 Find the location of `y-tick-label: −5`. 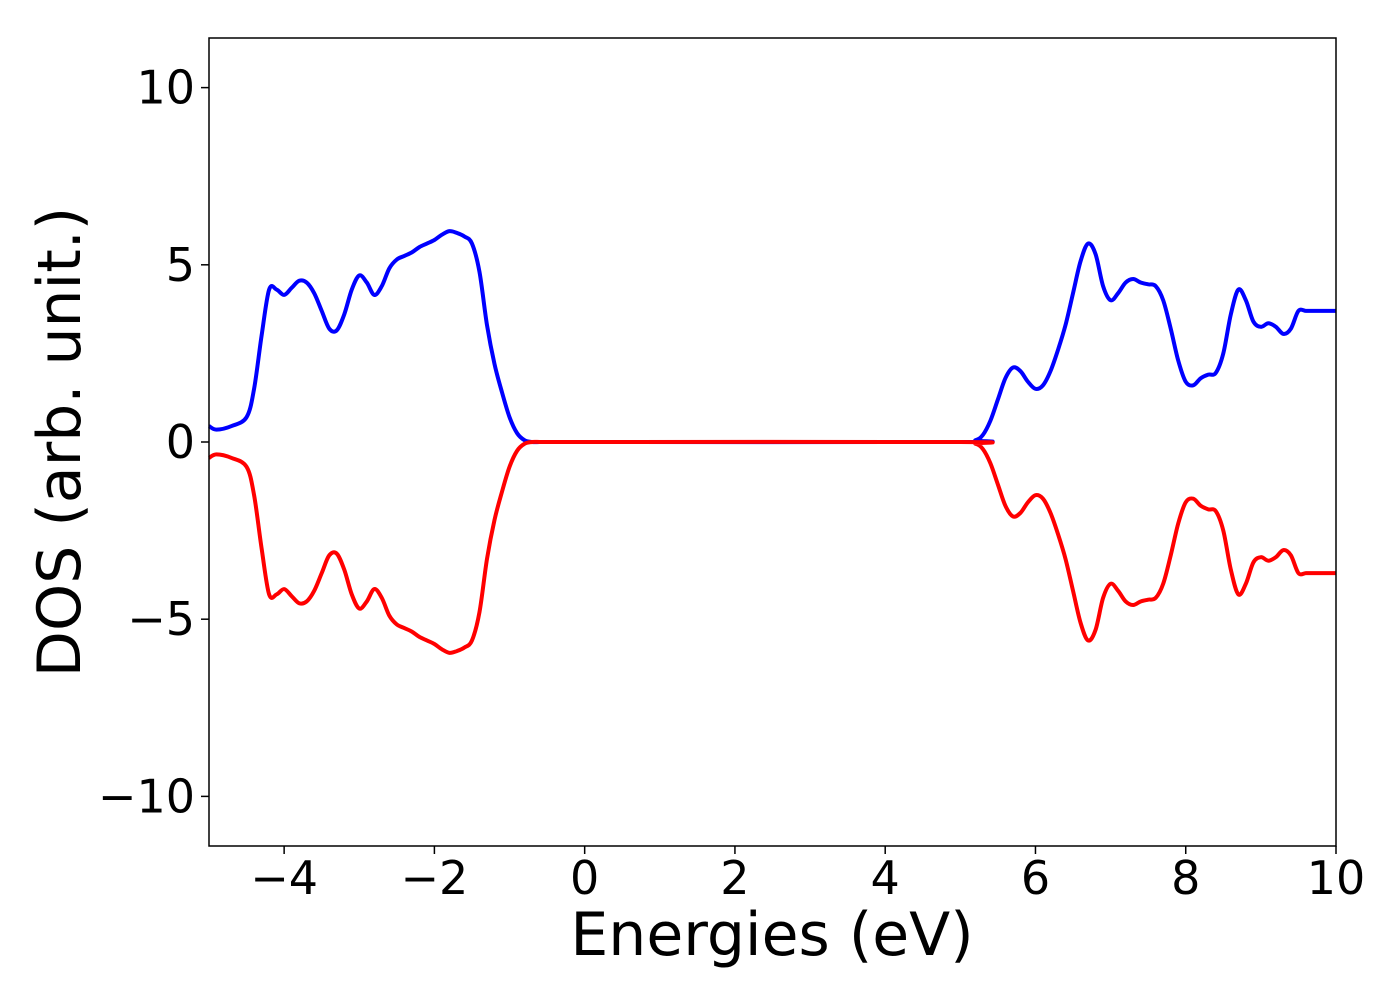

y-tick-label: −5 is located at coordinates (161, 619).